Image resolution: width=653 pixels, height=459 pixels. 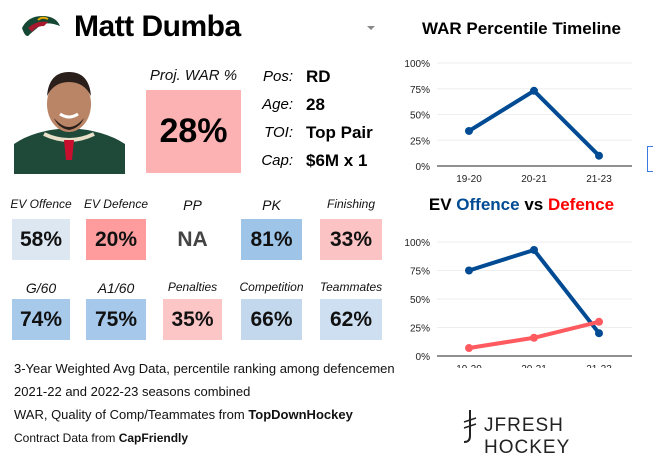 What do you see at coordinates (650, 159) in the screenshot?
I see `selection-handle` at bounding box center [650, 159].